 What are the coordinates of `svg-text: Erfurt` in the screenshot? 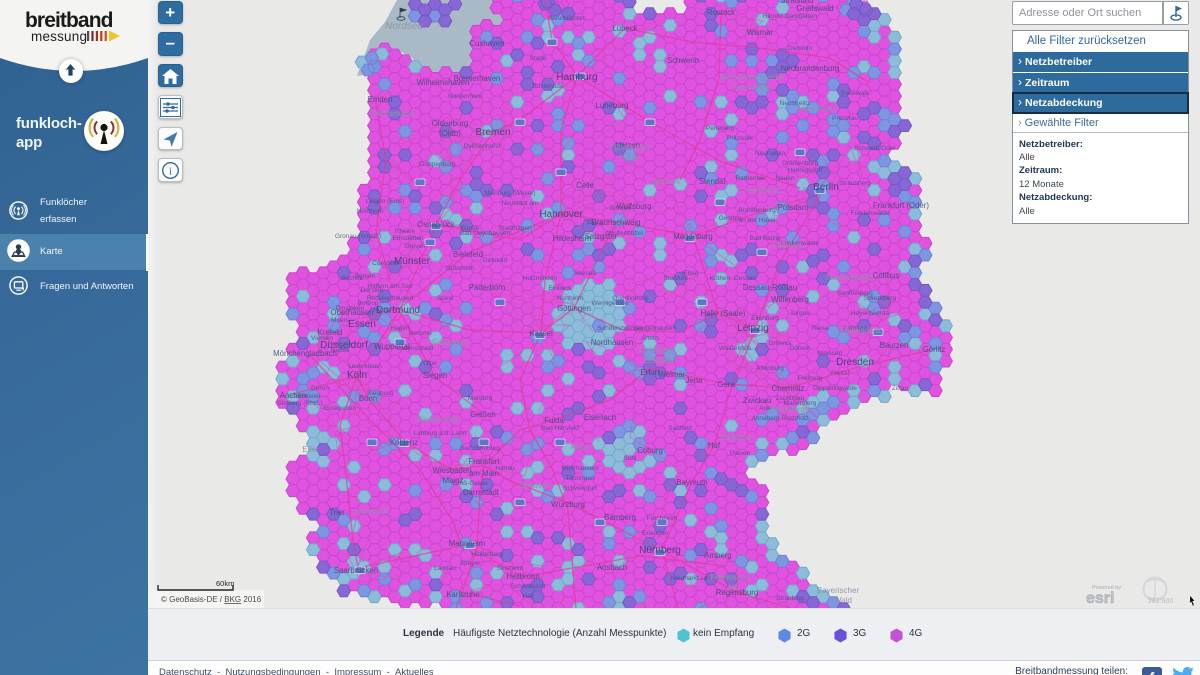 It's located at (650, 372).